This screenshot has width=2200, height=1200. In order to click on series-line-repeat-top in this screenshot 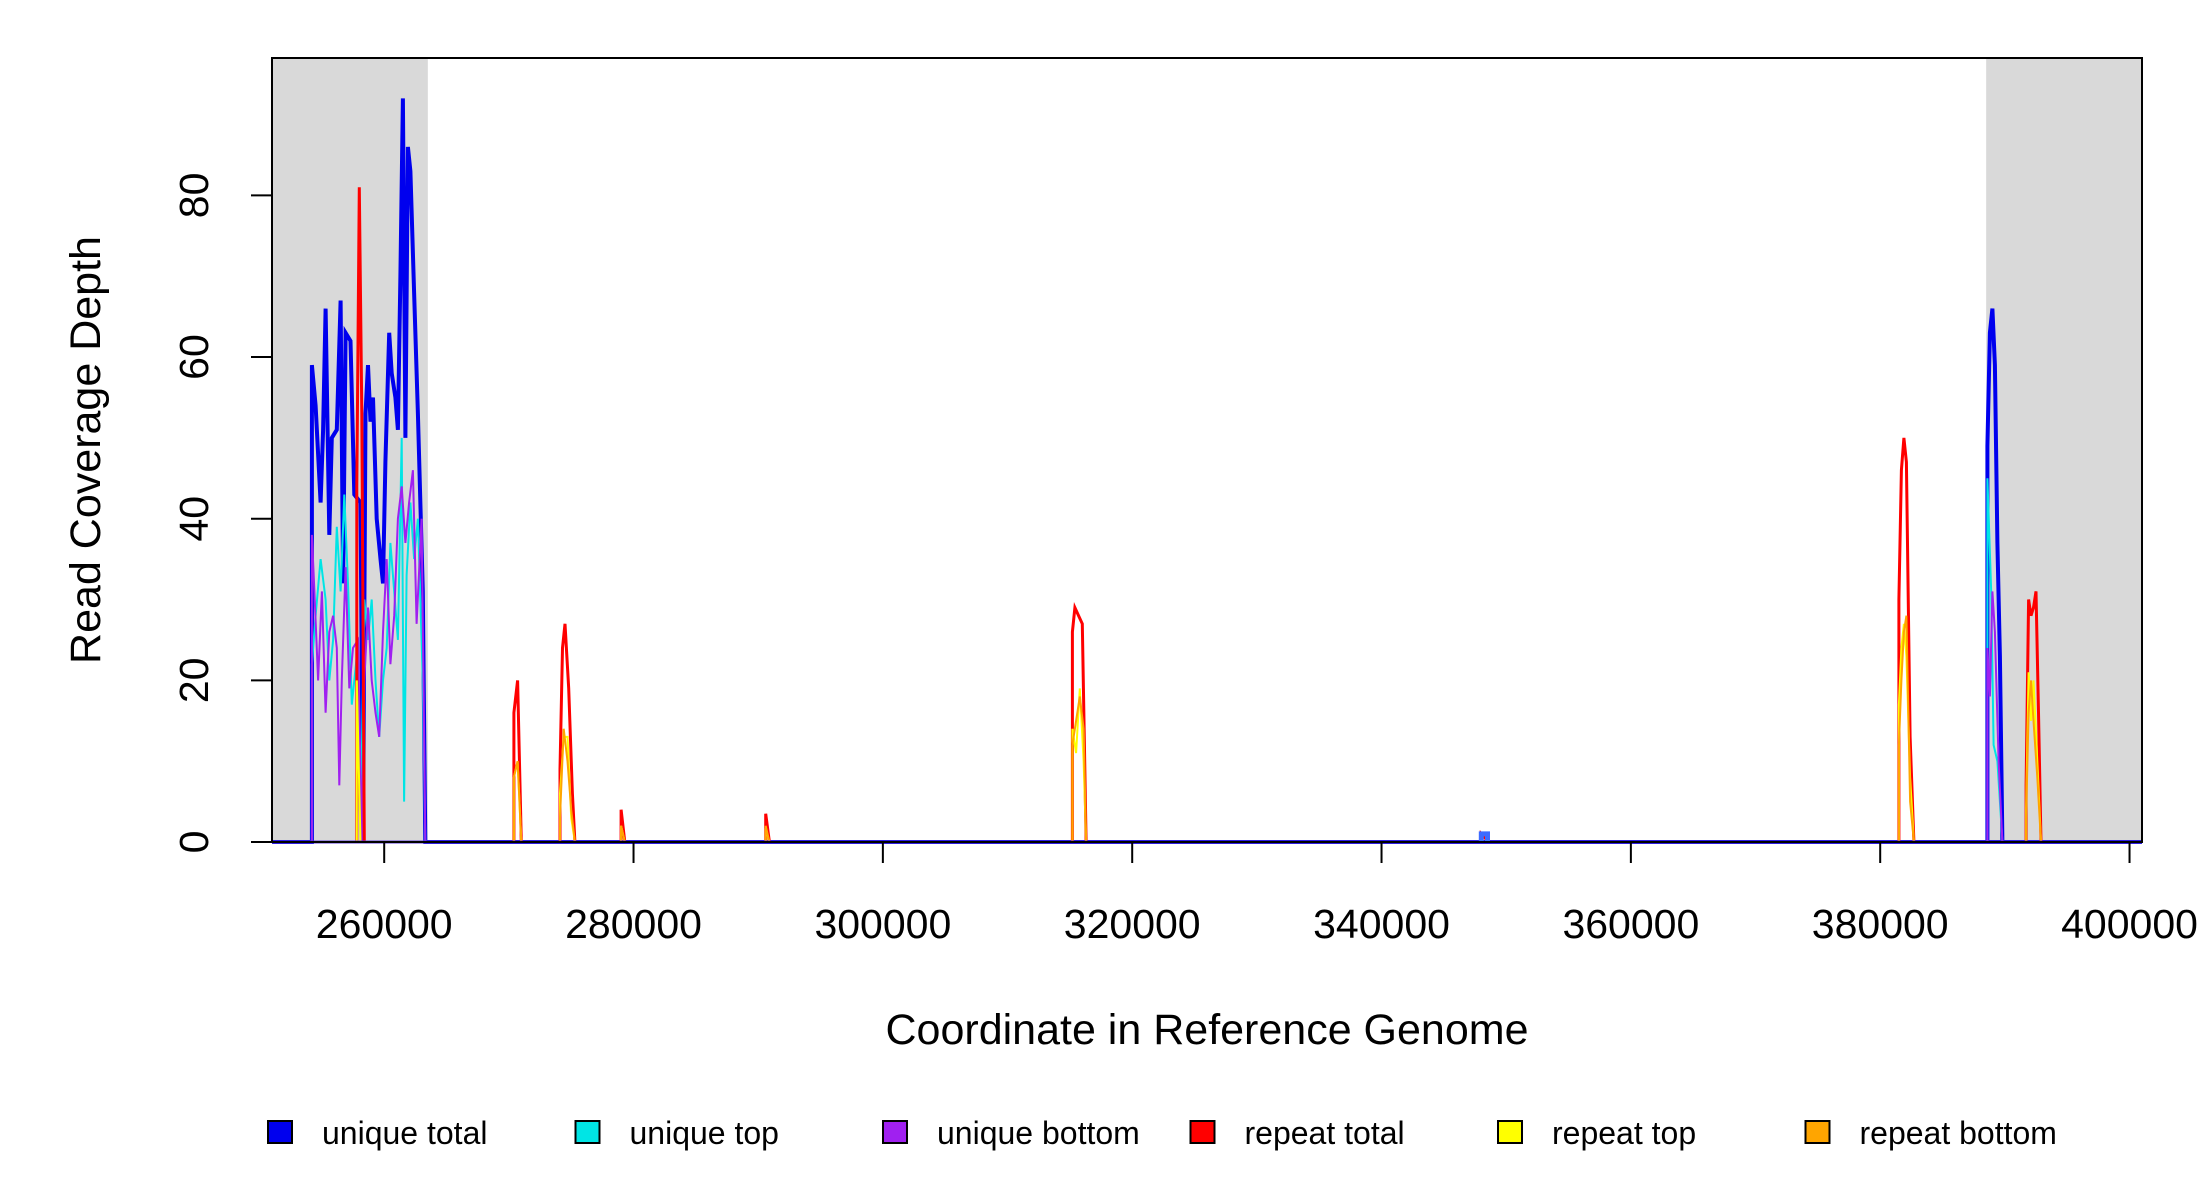, I will do `click(1198, 733)`.